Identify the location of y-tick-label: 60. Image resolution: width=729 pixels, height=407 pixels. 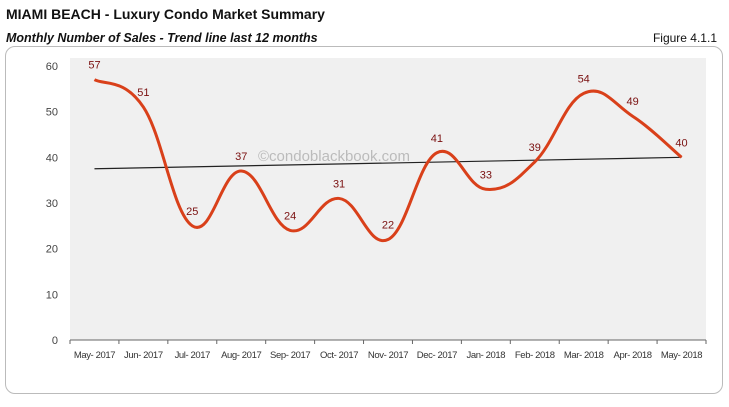
(52, 67).